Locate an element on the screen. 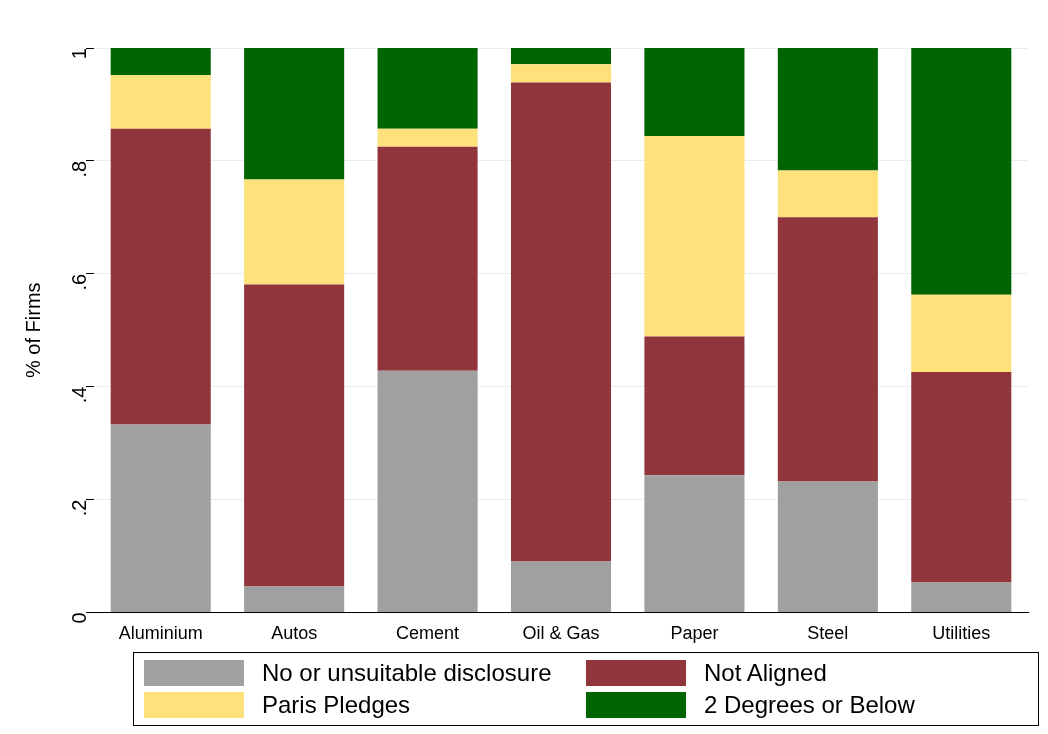  y-tick-label: .4 is located at coordinates (78, 395).